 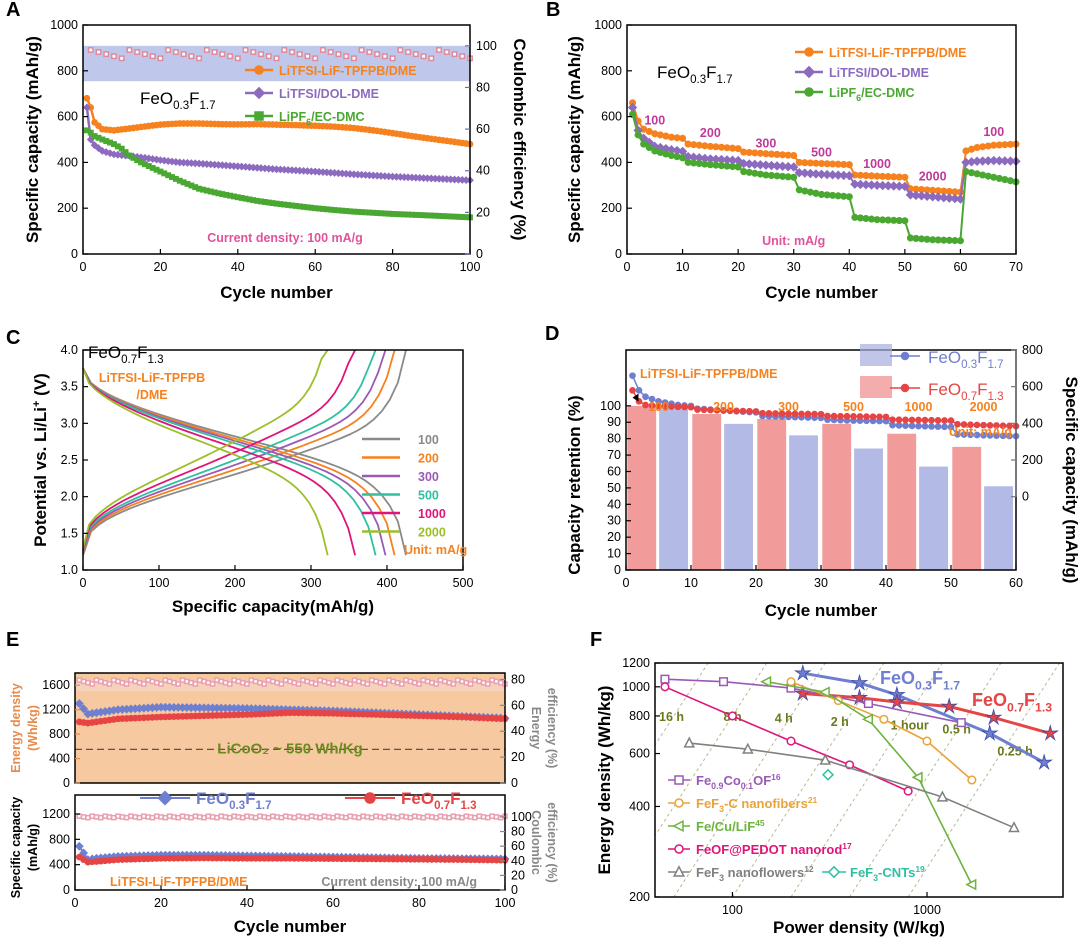 I want to click on y-tick-label: 0, so click(x=617, y=570).